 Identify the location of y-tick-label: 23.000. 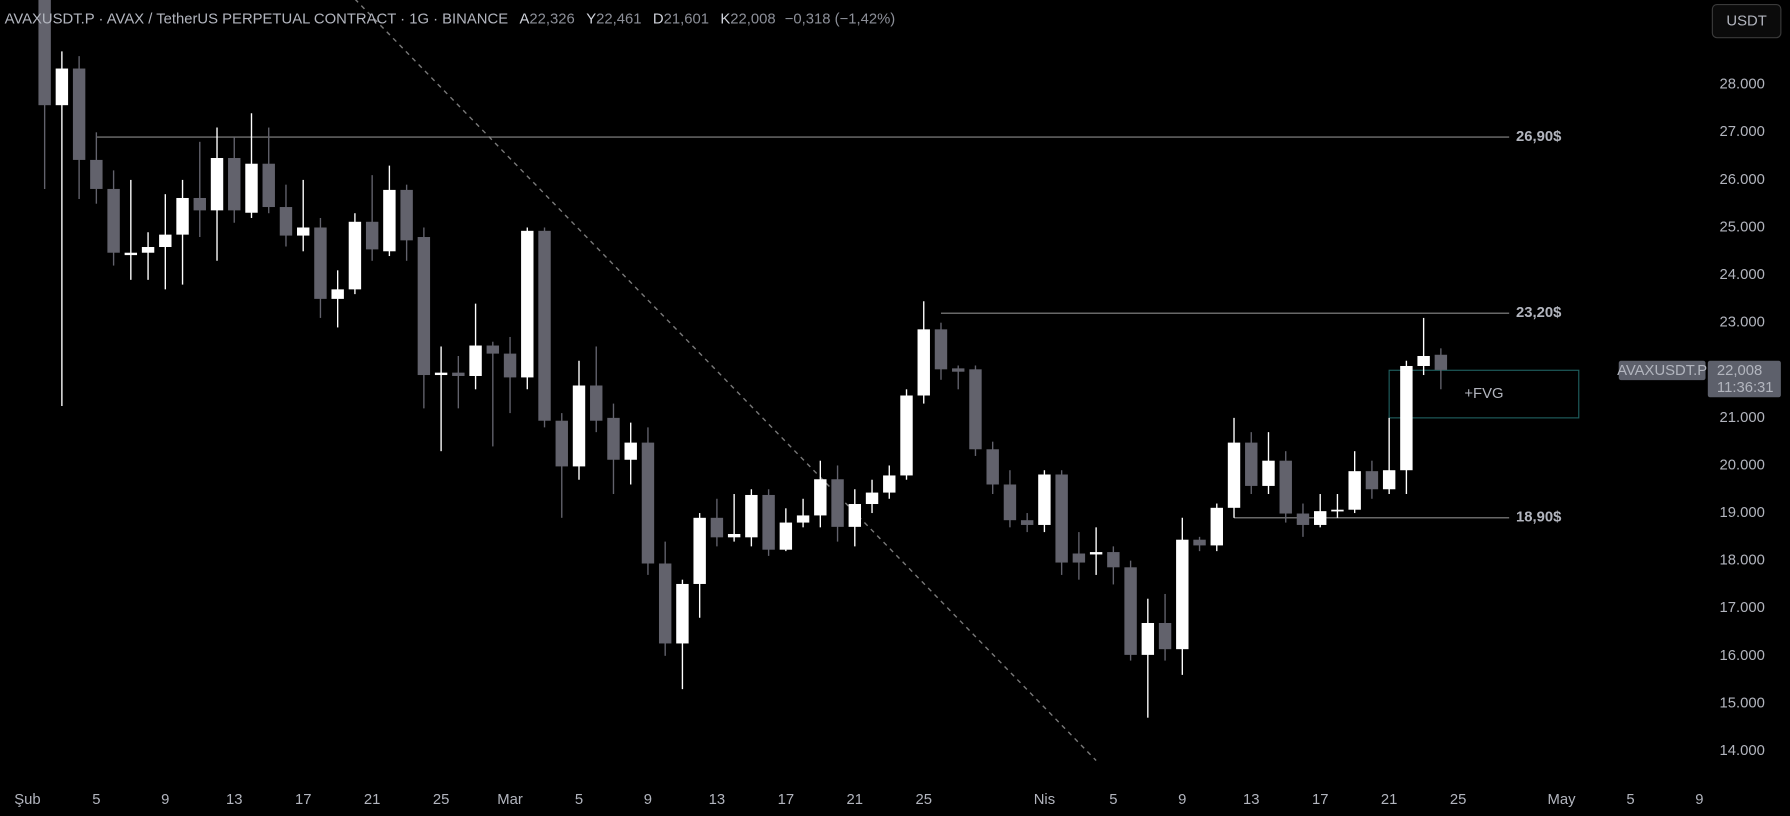
(1742, 323).